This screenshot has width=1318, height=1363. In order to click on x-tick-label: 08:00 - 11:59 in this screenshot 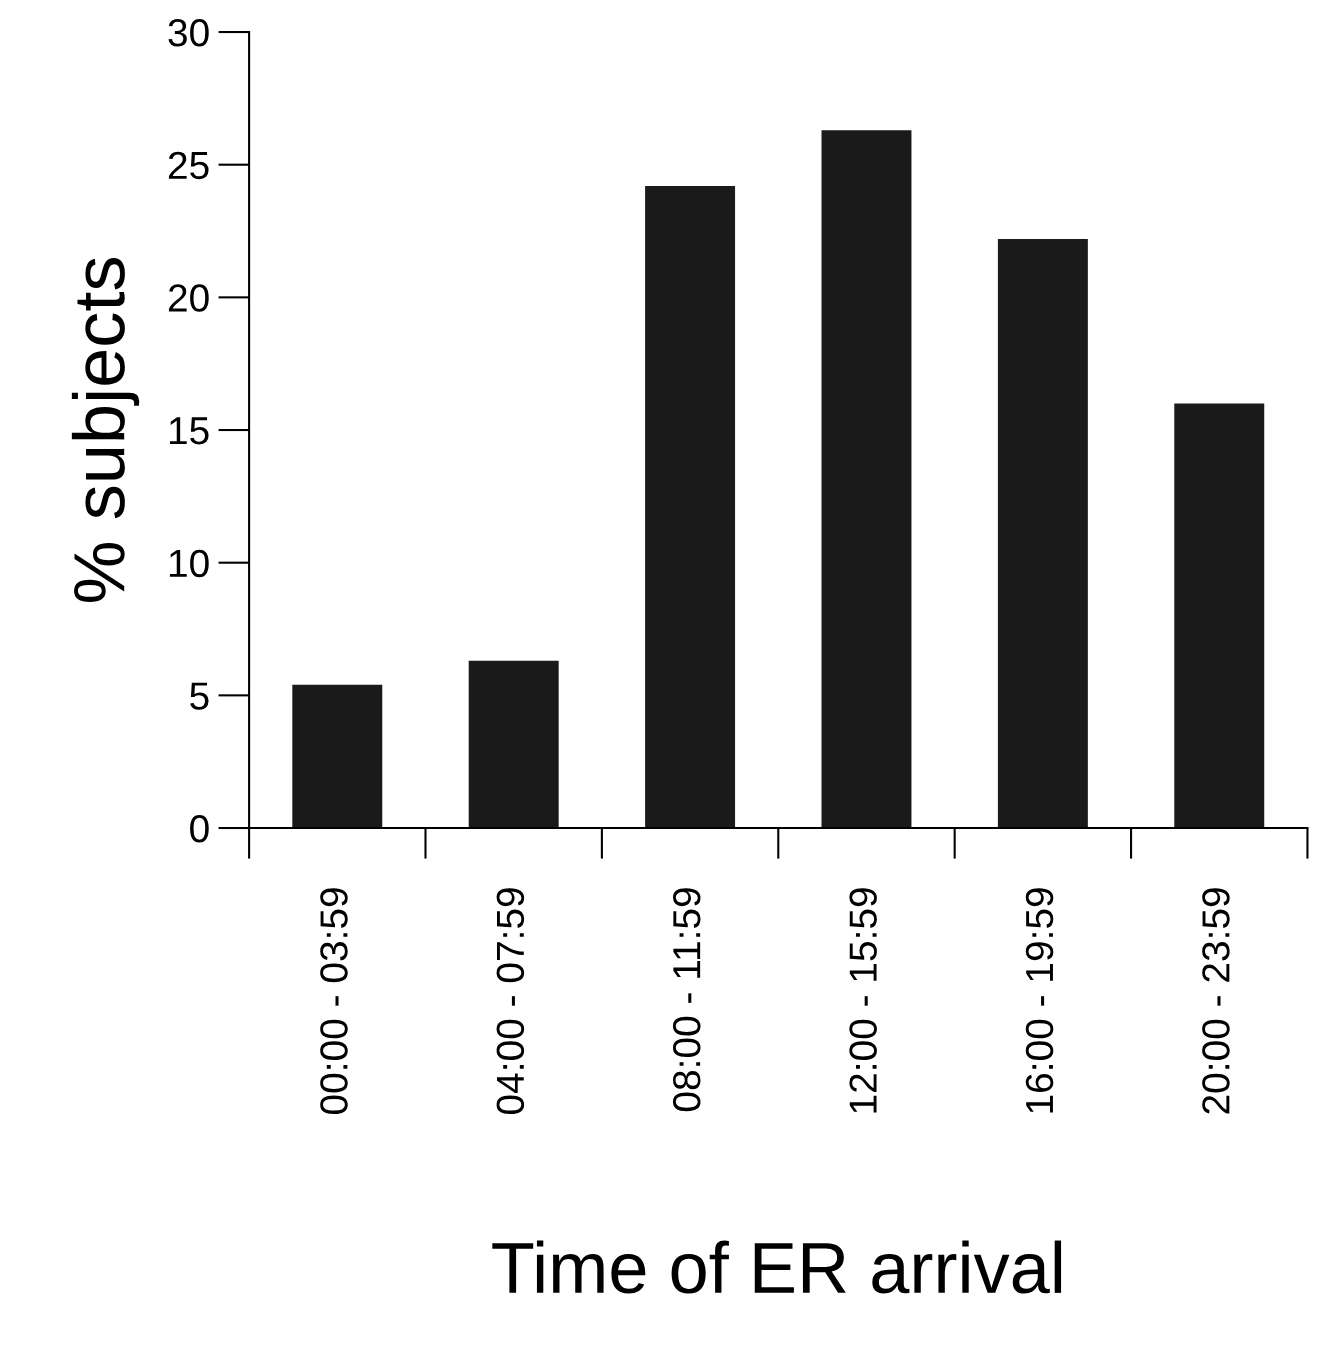, I will do `click(686, 1000)`.